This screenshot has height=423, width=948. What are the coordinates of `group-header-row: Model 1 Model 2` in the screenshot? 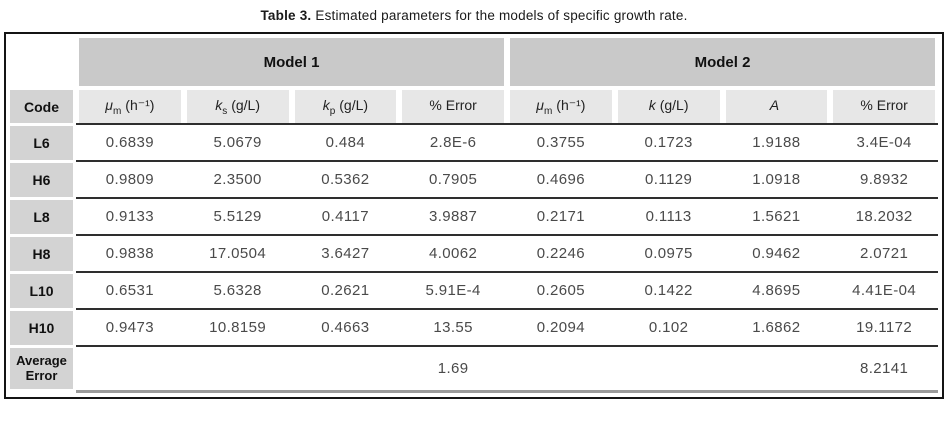 It's located at (474, 62).